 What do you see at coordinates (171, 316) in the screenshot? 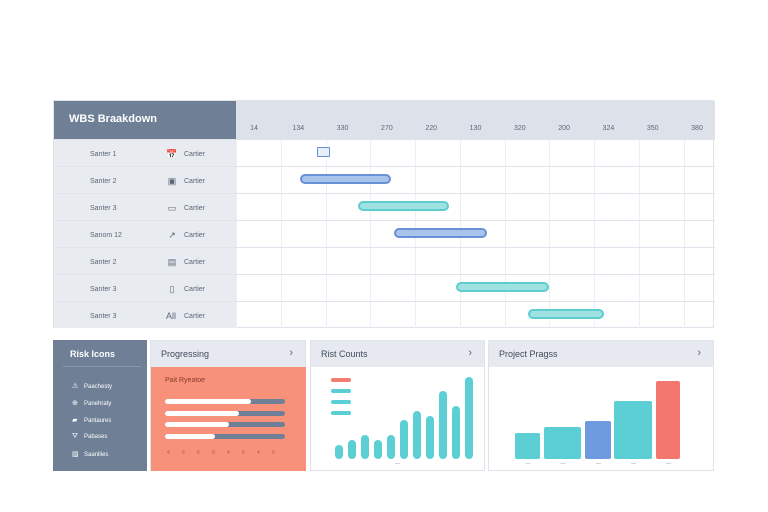
I see `all-label-icon: All` at bounding box center [171, 316].